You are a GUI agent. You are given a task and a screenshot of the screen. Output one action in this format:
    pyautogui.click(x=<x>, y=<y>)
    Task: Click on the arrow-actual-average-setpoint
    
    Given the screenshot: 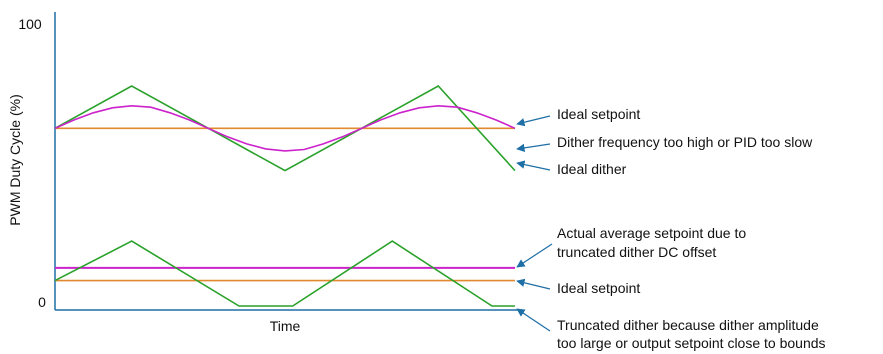 What is the action you would take?
    pyautogui.click(x=534, y=255)
    